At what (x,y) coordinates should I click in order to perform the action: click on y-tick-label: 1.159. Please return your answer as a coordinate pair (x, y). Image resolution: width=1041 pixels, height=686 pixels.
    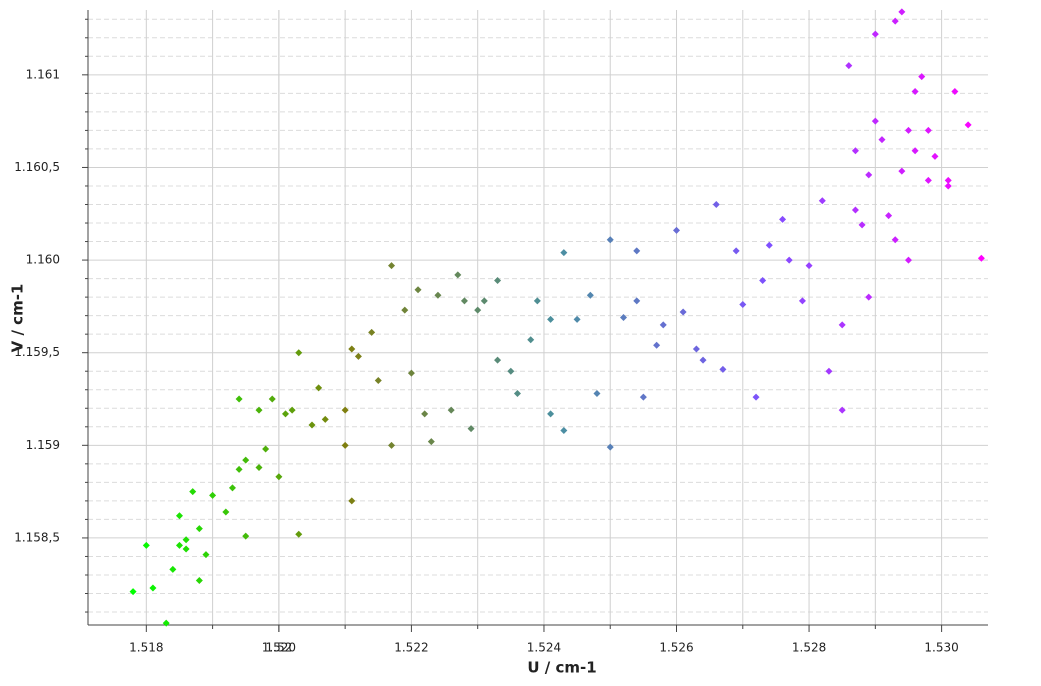
    Looking at the image, I should click on (43, 445).